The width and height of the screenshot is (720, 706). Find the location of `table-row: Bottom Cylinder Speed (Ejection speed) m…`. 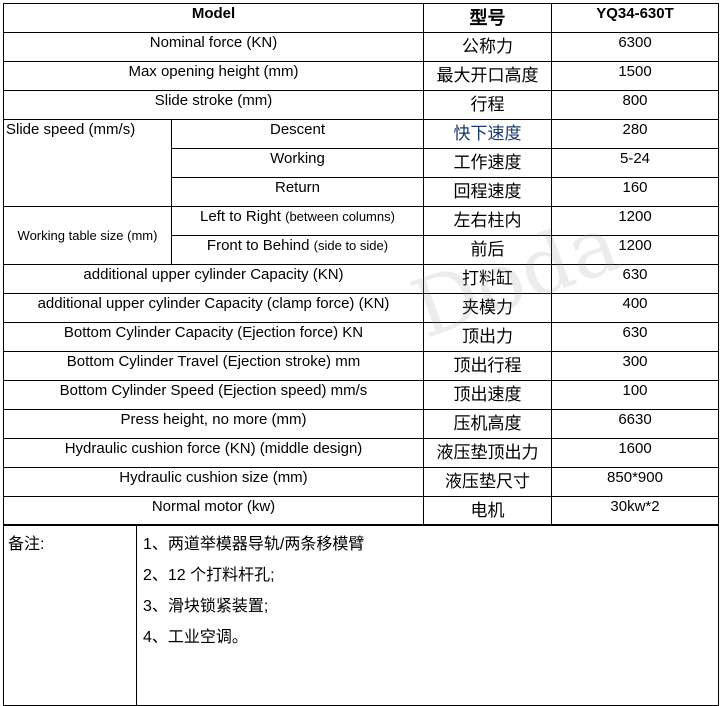

table-row: Bottom Cylinder Speed (Ejection speed) m… is located at coordinates (361, 395).